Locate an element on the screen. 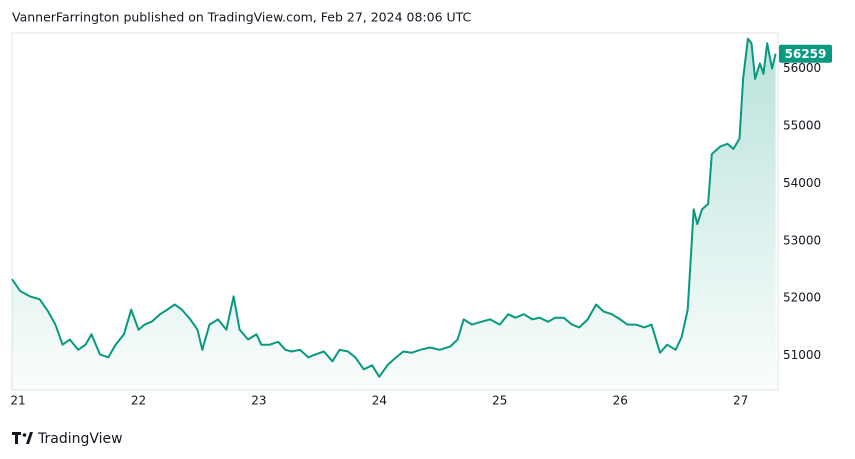 The image size is (855, 459). last-price-label: 56259 is located at coordinates (806, 54).